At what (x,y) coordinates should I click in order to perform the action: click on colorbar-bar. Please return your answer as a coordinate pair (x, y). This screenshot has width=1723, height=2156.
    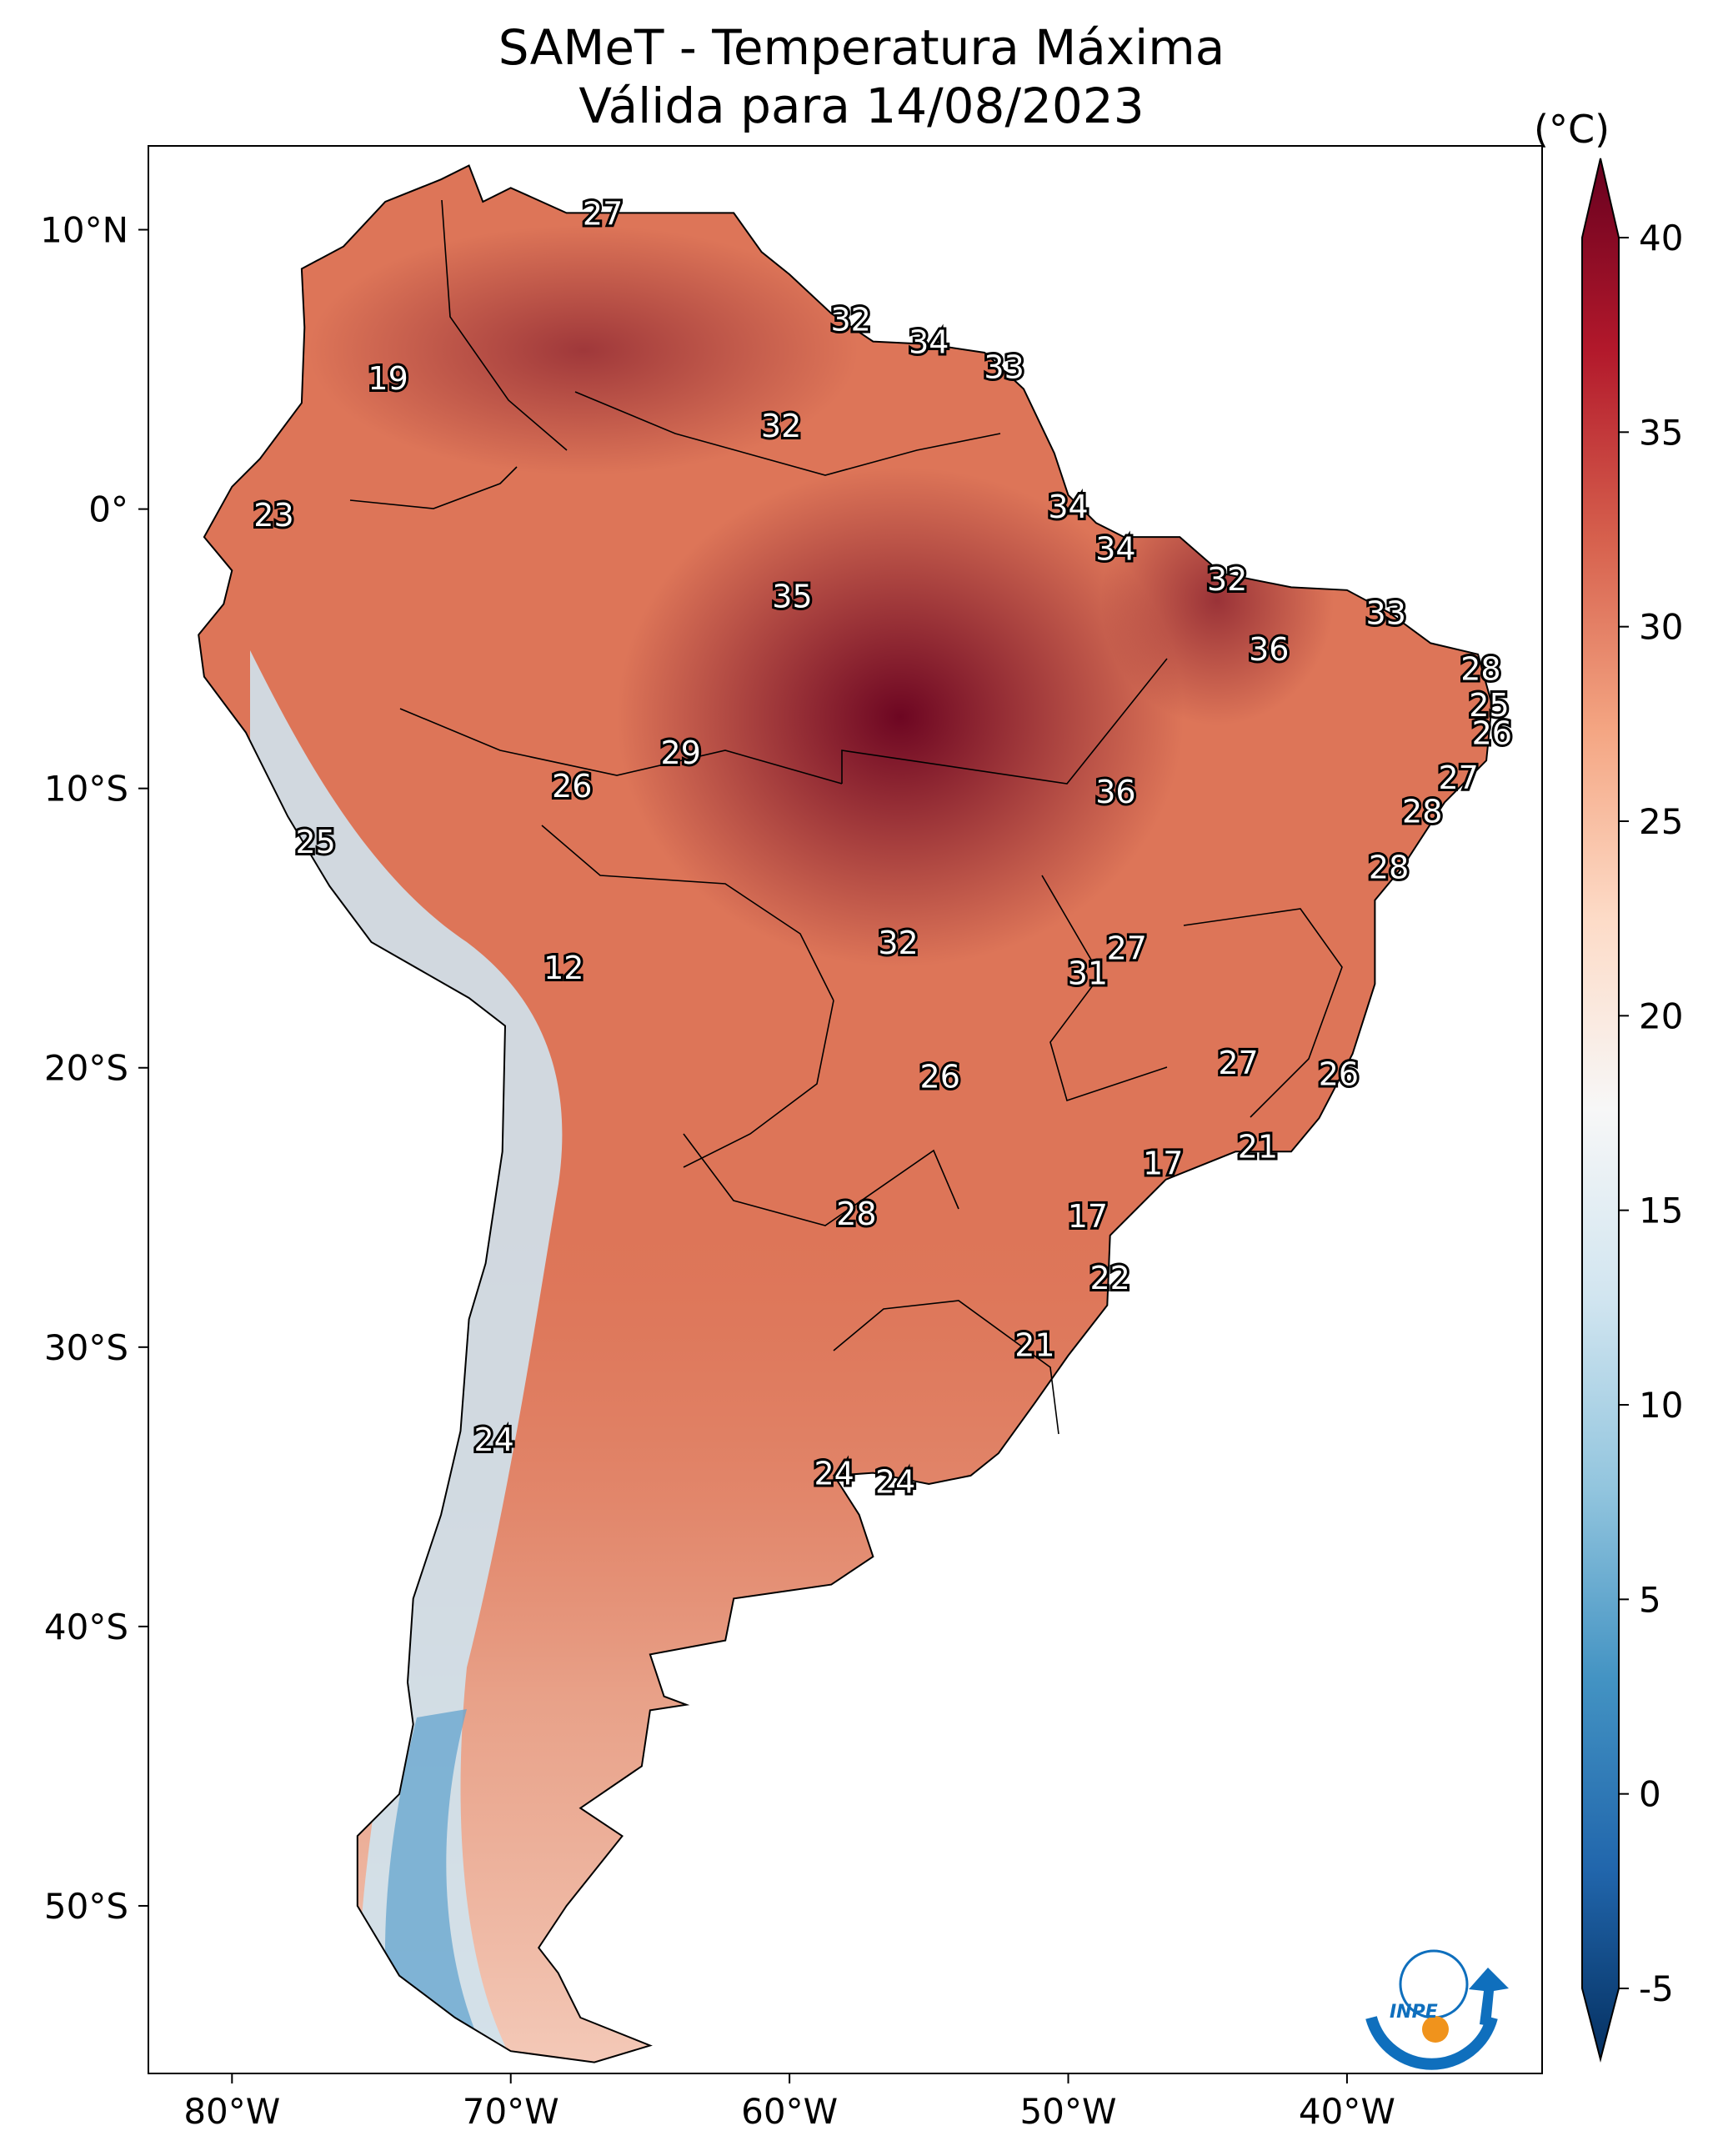
    Looking at the image, I should click on (1600, 1110).